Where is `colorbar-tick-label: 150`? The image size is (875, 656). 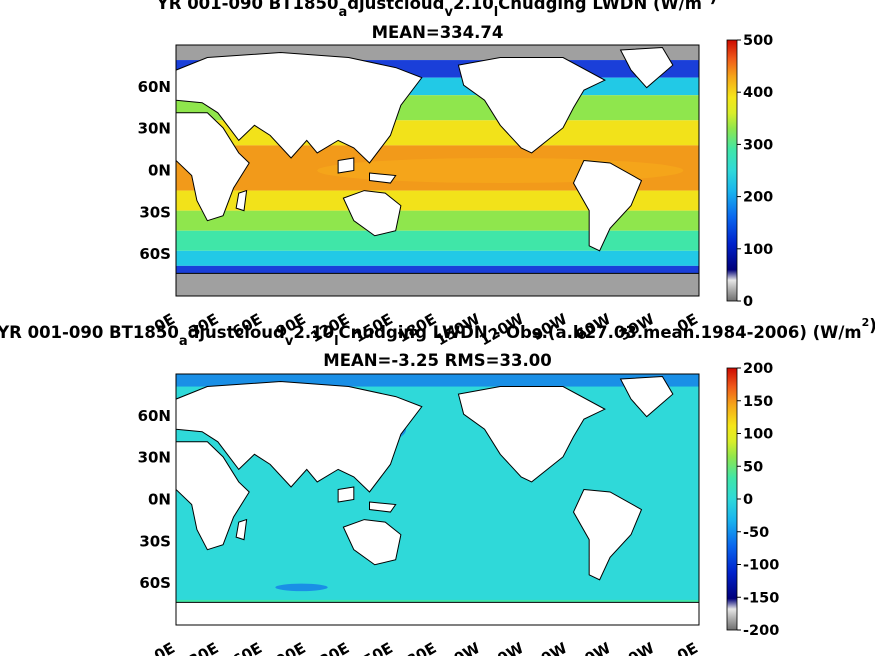 colorbar-tick-label: 150 is located at coordinates (758, 402).